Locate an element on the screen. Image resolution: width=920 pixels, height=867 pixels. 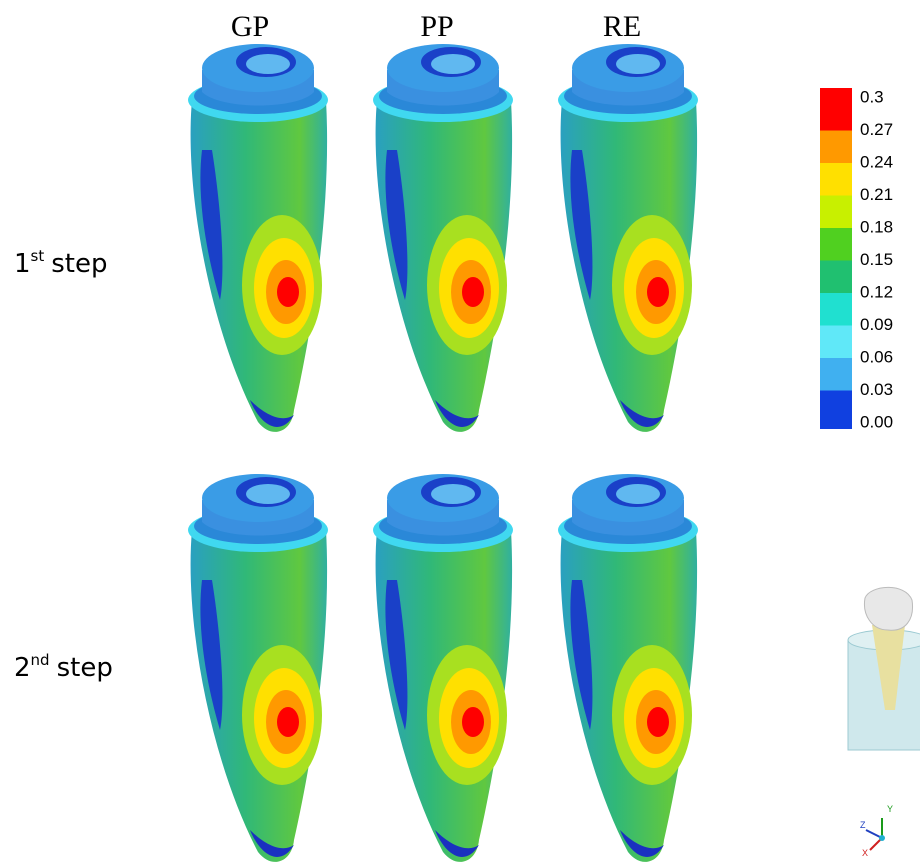
legend-label: 0.09 is located at coordinates (876, 324).